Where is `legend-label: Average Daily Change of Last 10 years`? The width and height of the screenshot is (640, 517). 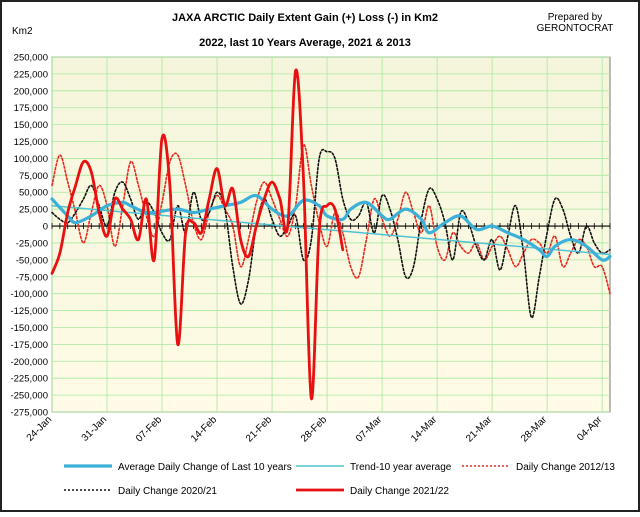 legend-label: Average Daily Change of Last 10 years is located at coordinates (205, 467).